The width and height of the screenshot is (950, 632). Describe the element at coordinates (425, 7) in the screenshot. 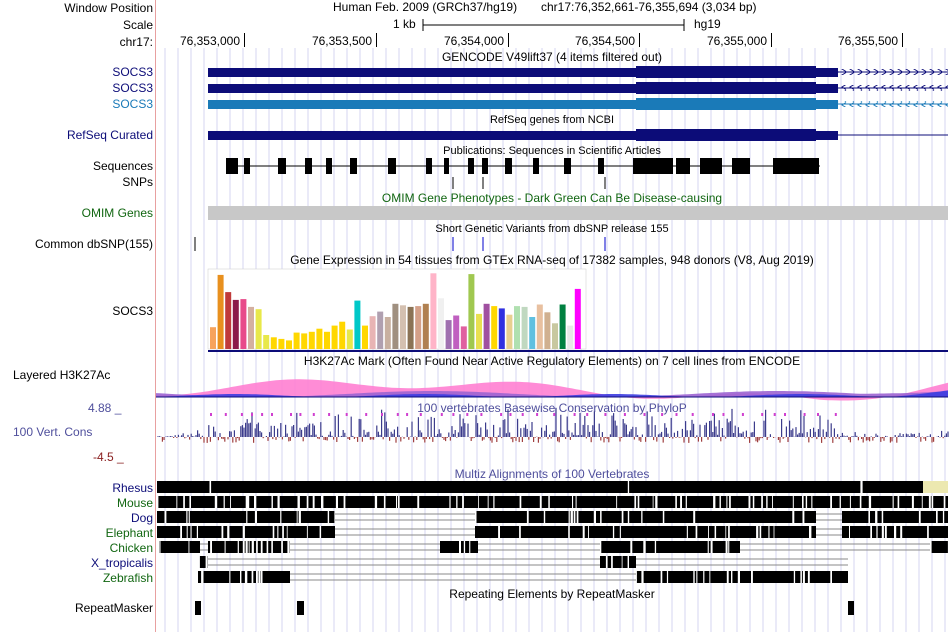

I see `assembly-text: Human Feb. 2009 (GRCh37/hg19)` at that location.